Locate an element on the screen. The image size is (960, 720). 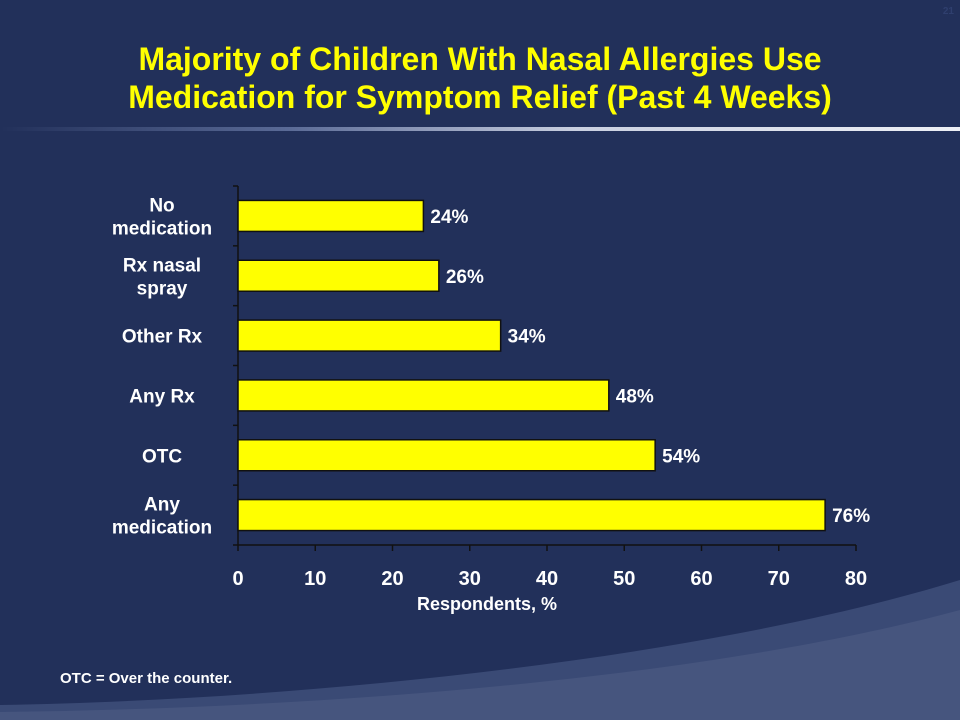
category-label: Rx nasal spray is located at coordinates (162, 277).